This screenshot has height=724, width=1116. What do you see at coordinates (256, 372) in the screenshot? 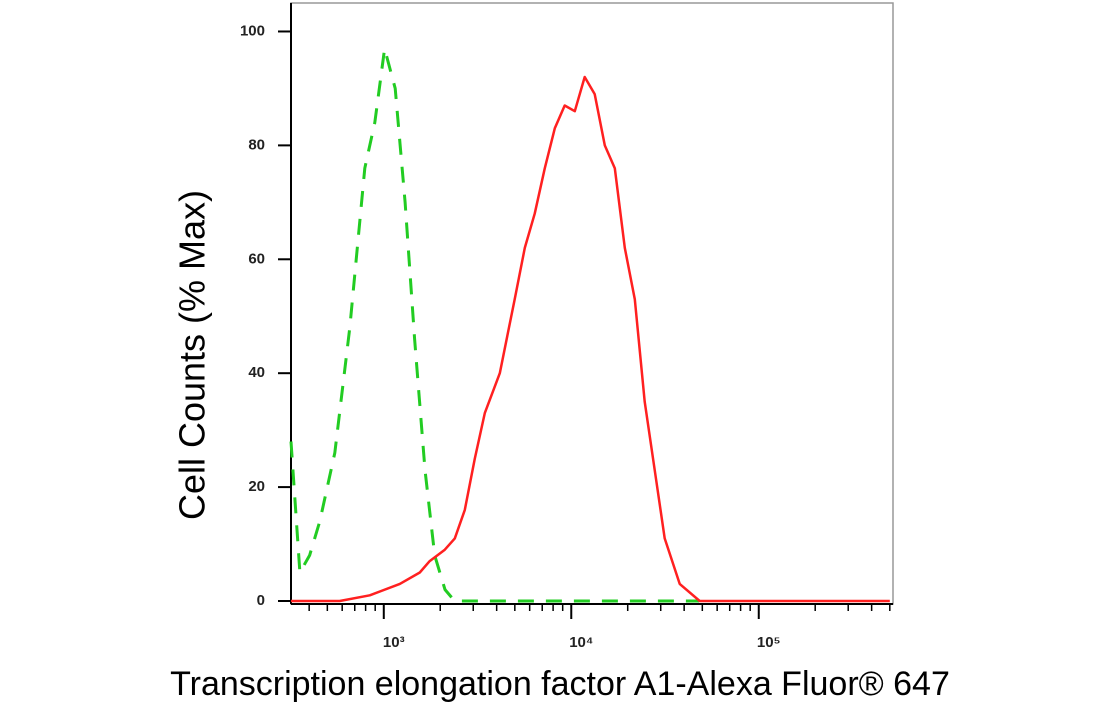
I see `y-tick-label: 40` at bounding box center [256, 372].